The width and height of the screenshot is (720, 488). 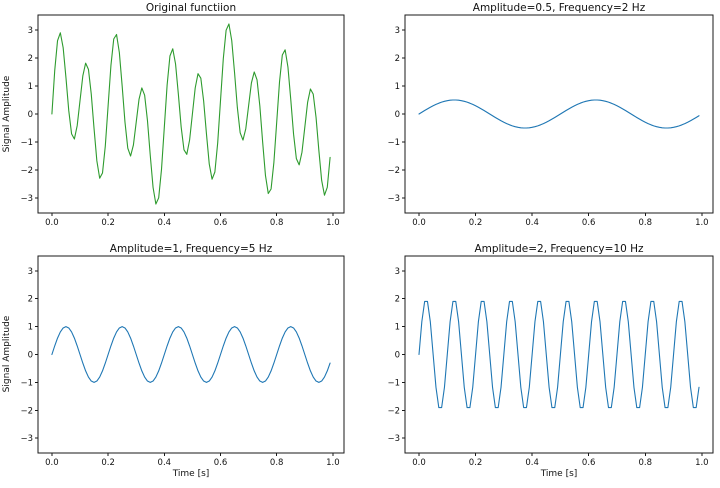 I want to click on y-axis-label-amp1-freq5: Signal Amplitude, so click(x=7, y=353).